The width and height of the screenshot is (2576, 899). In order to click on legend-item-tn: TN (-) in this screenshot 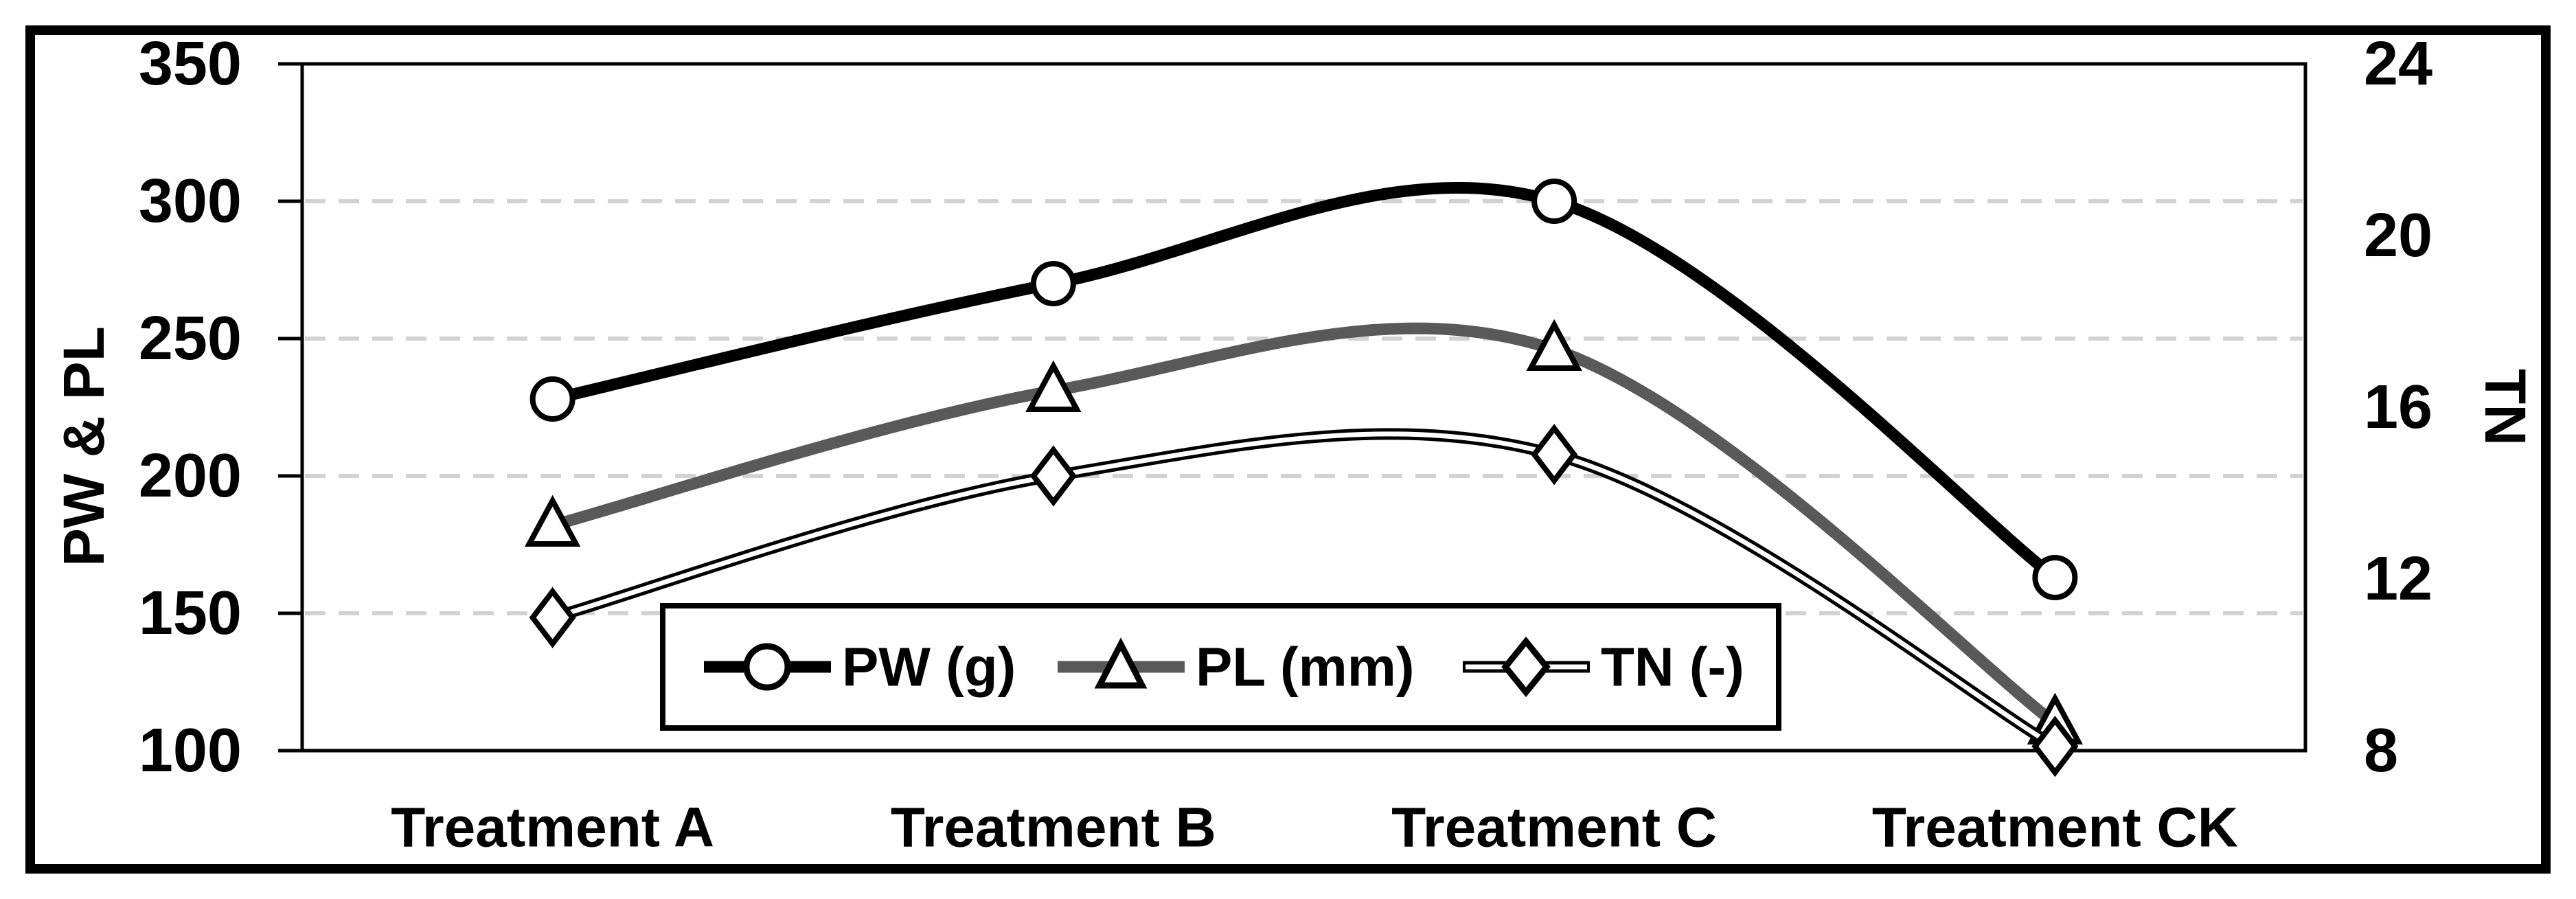, I will do `click(1603, 667)`.